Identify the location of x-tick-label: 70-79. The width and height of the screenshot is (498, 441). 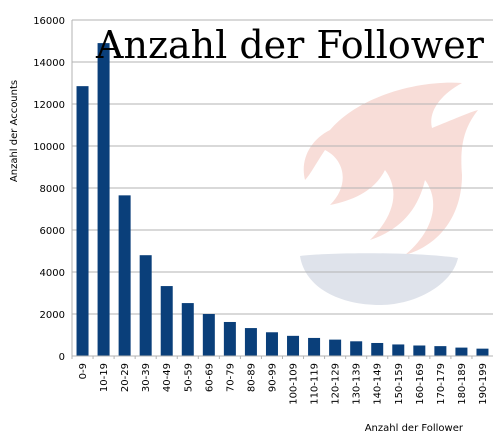
(230, 377).